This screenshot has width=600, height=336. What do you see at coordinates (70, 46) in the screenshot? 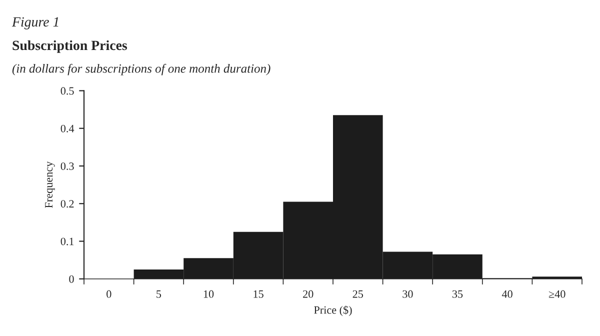
I see `chart-title: Subscription Prices` at bounding box center [70, 46].